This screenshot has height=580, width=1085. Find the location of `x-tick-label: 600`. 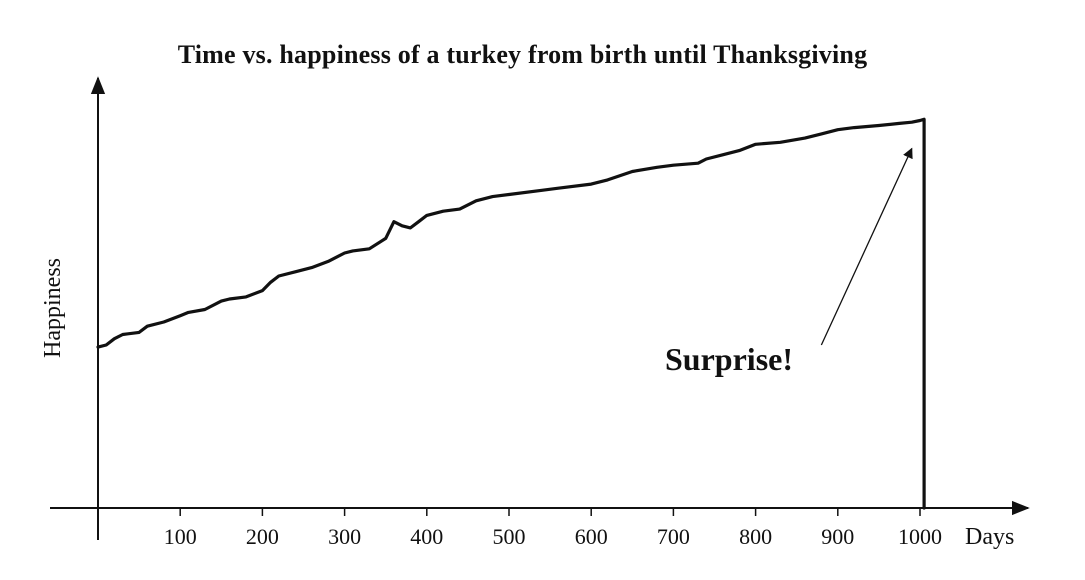

x-tick-label: 600 is located at coordinates (591, 536).